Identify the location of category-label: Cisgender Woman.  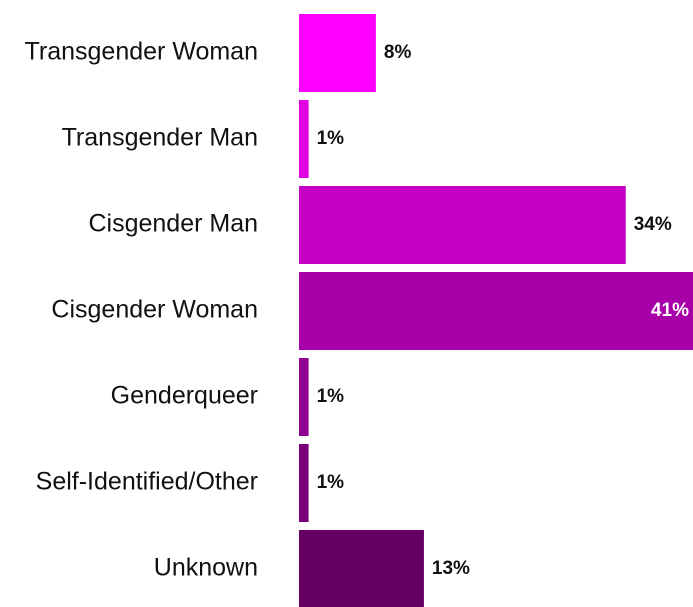
(154, 310).